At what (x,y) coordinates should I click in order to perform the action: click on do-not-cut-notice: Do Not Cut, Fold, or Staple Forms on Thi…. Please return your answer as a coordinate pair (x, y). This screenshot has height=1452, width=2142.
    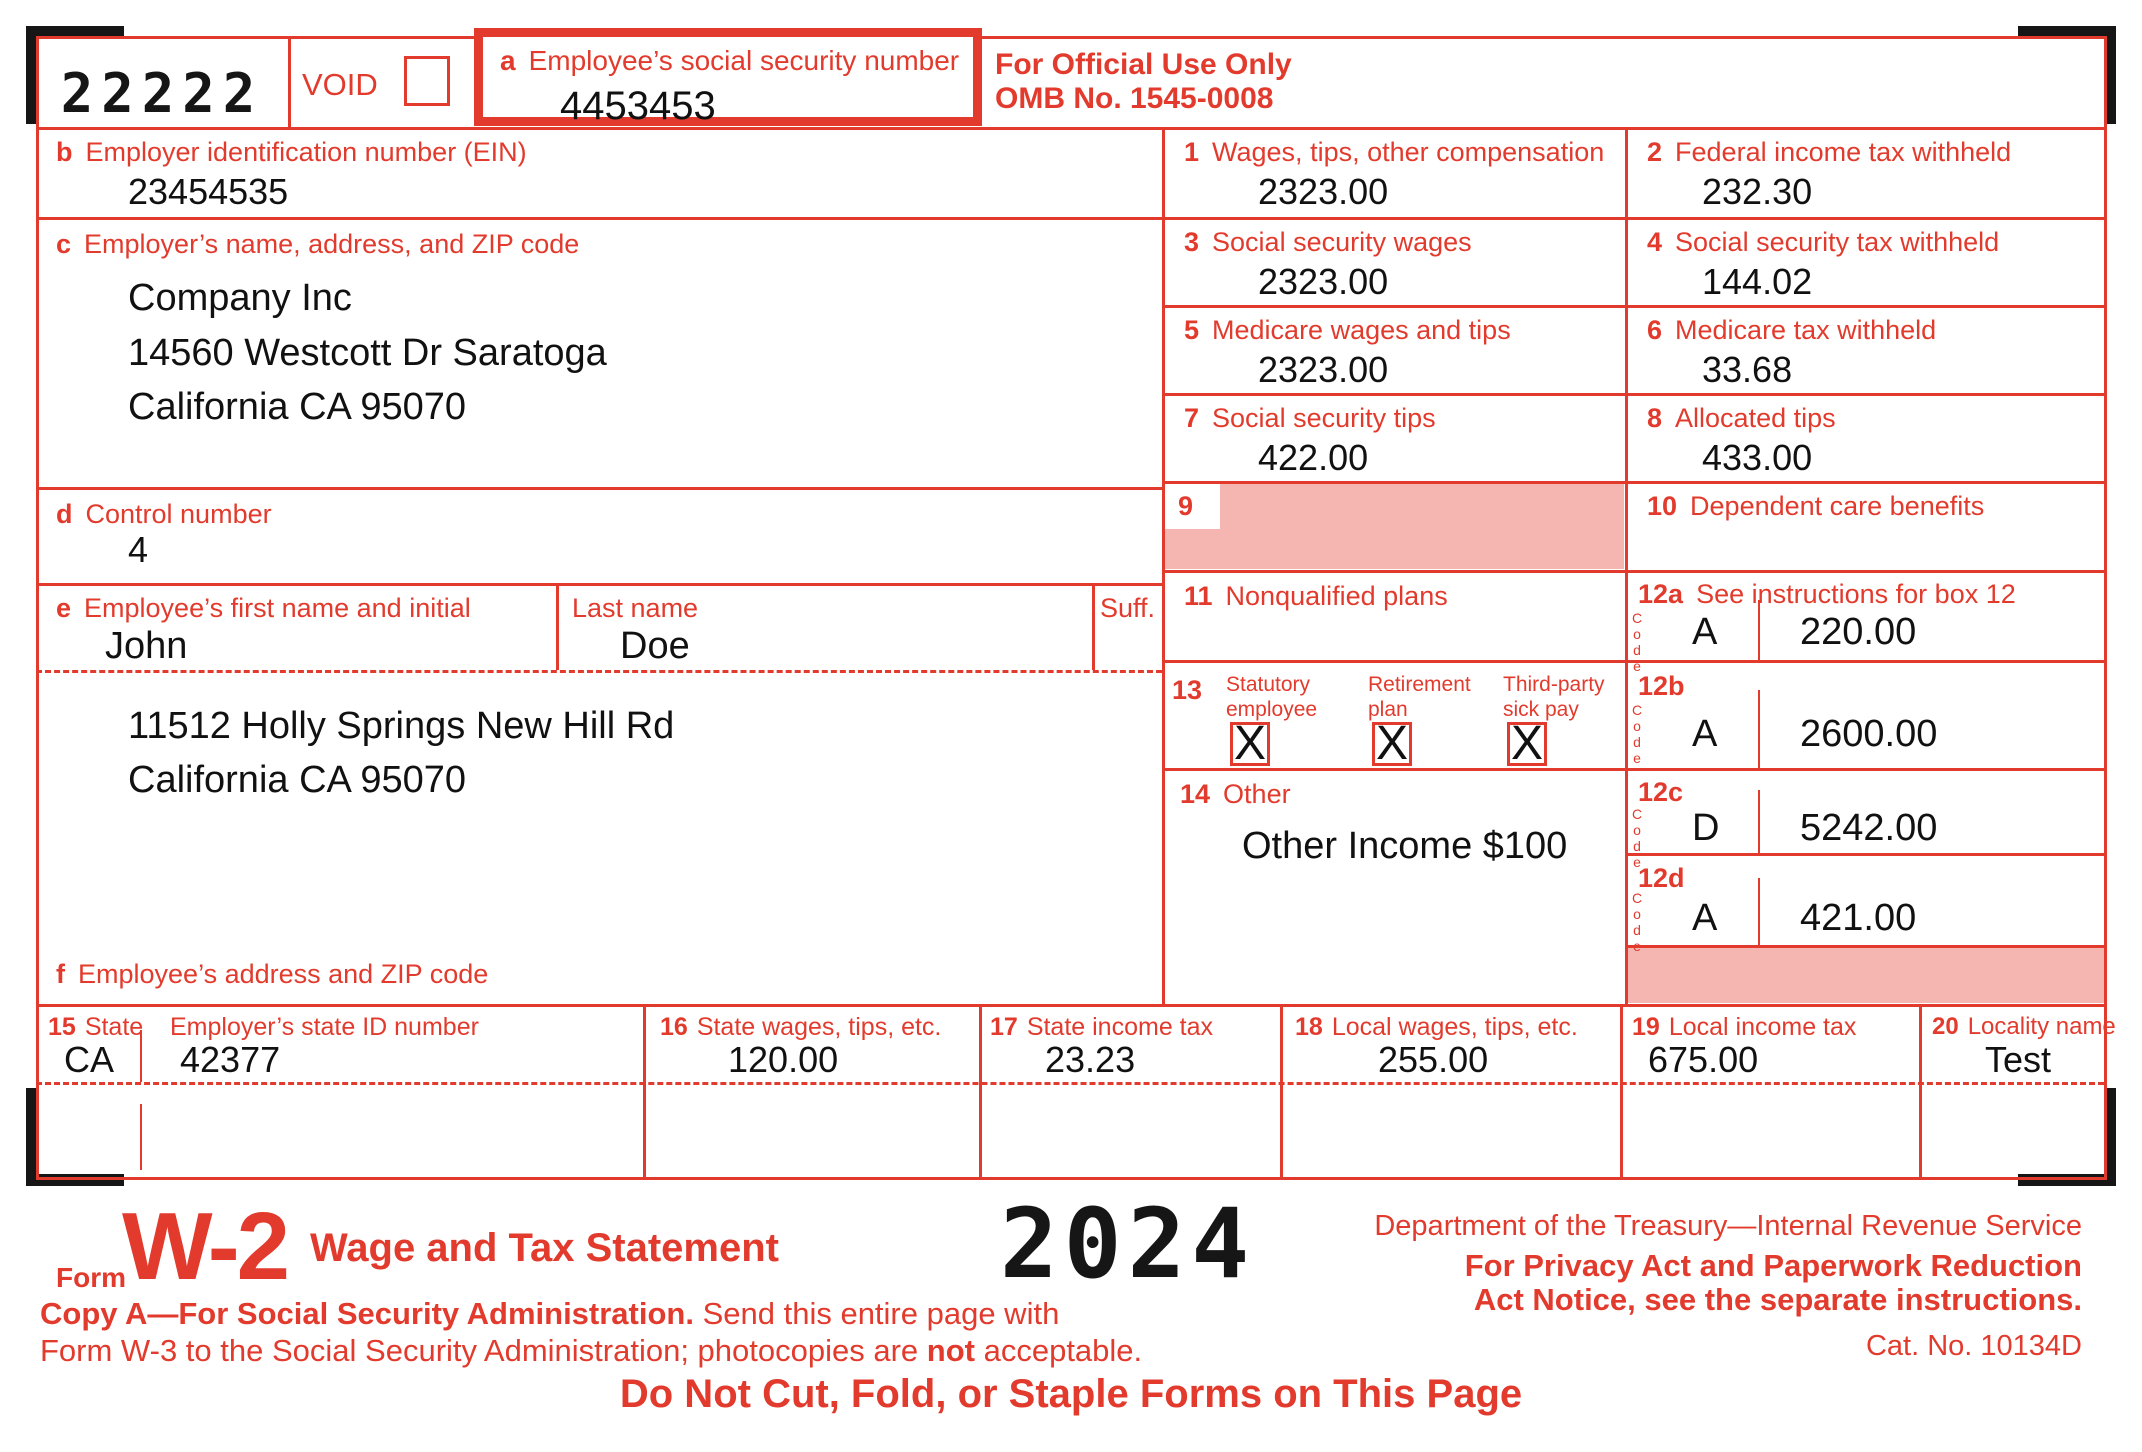
    Looking at the image, I should click on (1071, 1394).